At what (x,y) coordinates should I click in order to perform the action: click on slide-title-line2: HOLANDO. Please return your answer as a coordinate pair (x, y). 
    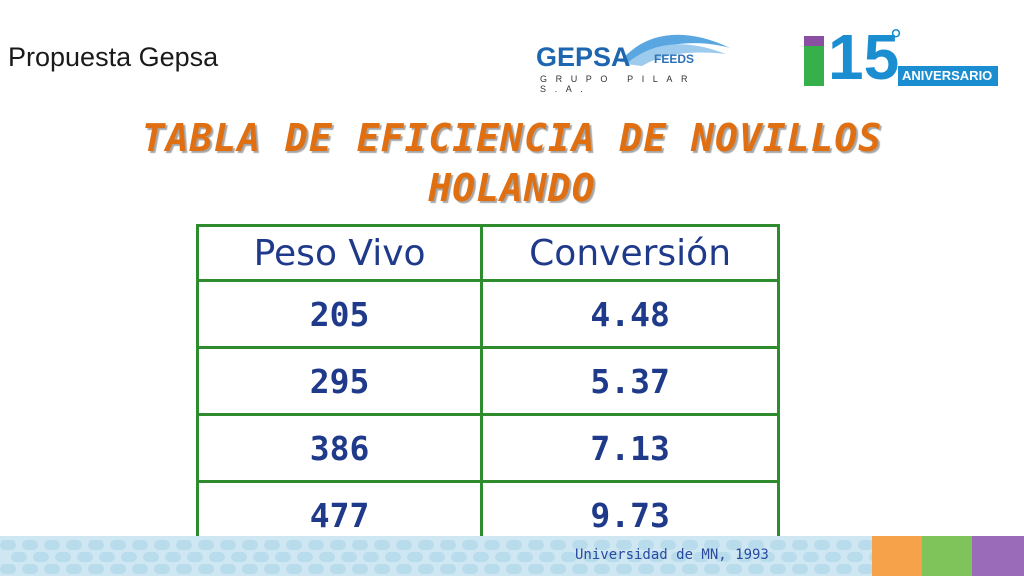
    Looking at the image, I should click on (512, 188).